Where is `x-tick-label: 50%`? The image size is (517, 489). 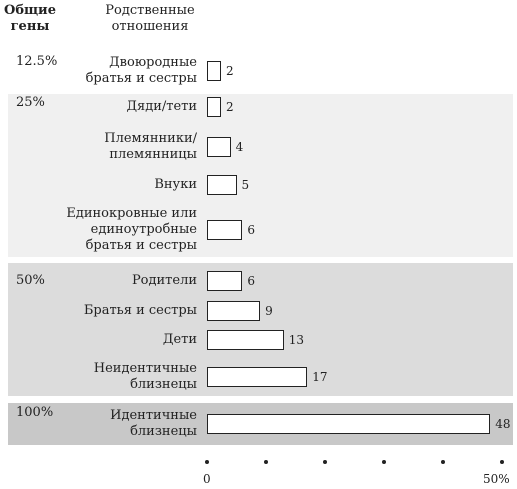
x-tick-label: 50% is located at coordinates (496, 479).